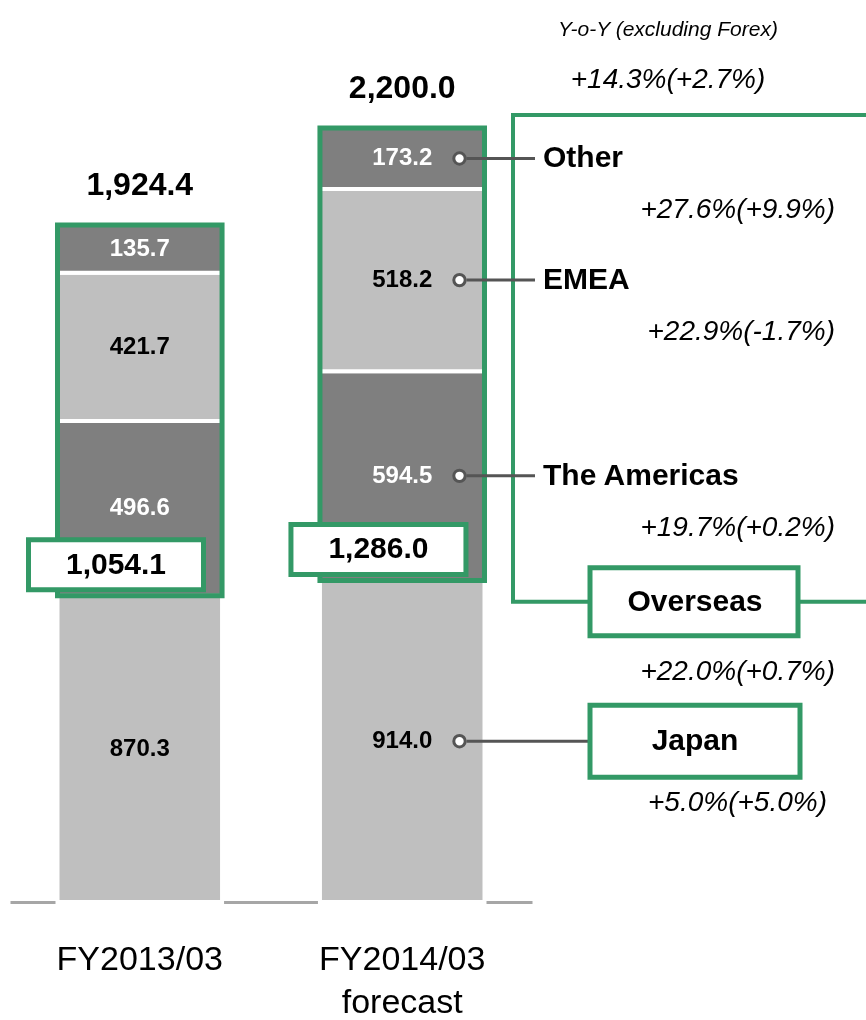  I want to click on text: +22.0%(+0.7%), so click(737, 670).